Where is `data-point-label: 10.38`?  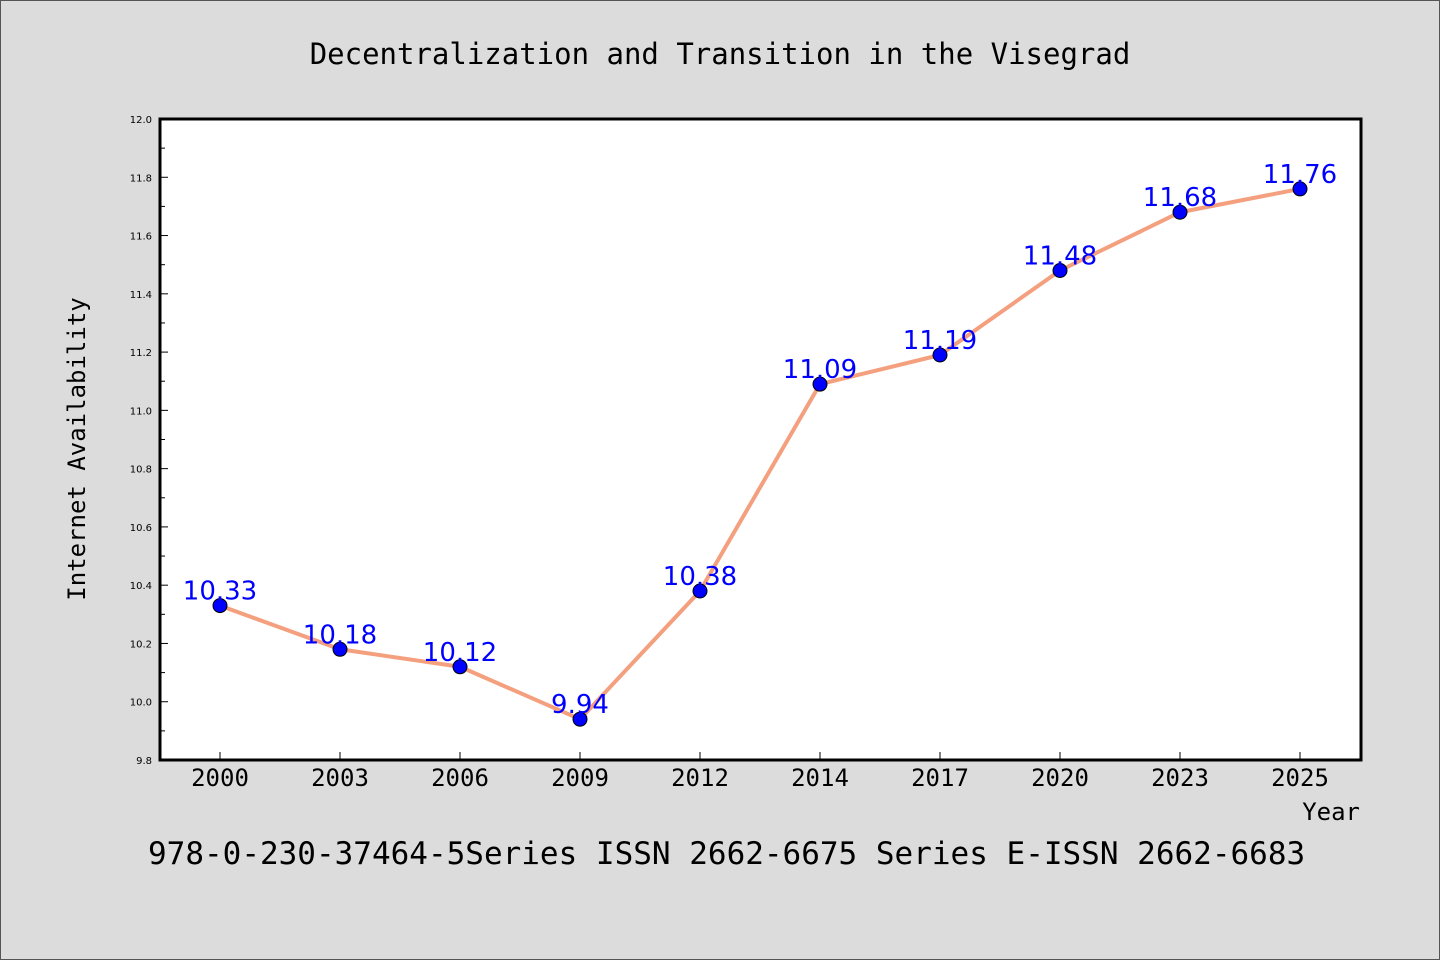 data-point-label: 10.38 is located at coordinates (700, 577).